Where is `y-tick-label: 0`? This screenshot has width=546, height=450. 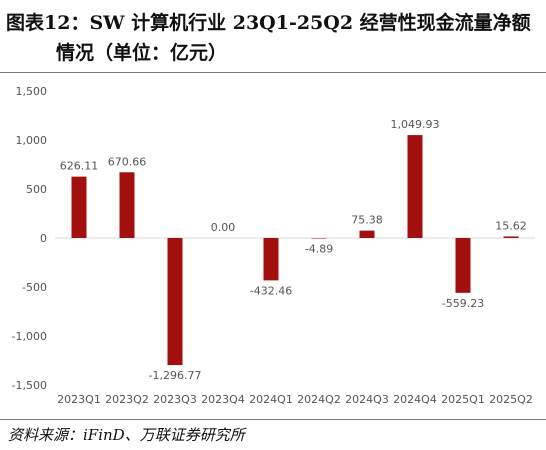
y-tick-label: 0 is located at coordinates (43, 238).